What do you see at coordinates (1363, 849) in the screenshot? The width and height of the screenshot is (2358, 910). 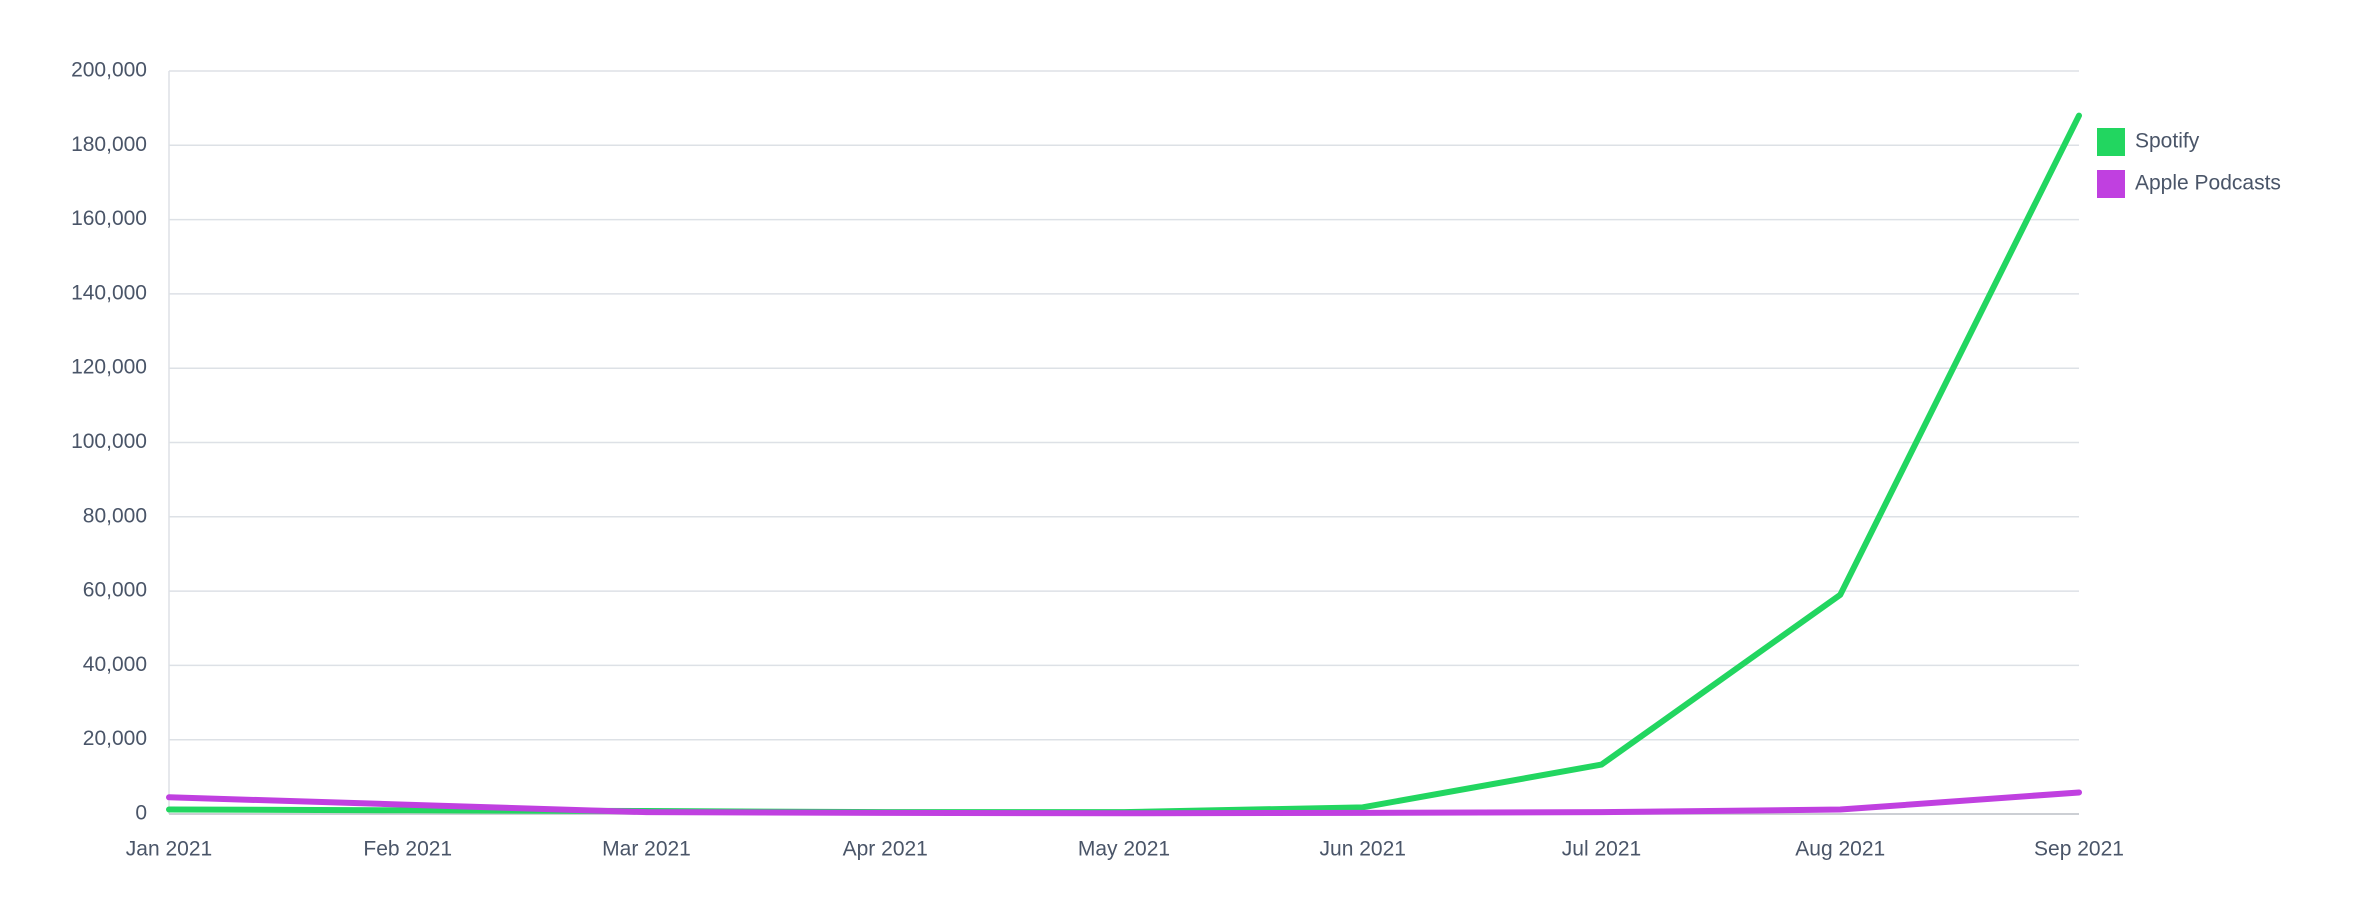 I see `x-tick-label: Jun 2021` at bounding box center [1363, 849].